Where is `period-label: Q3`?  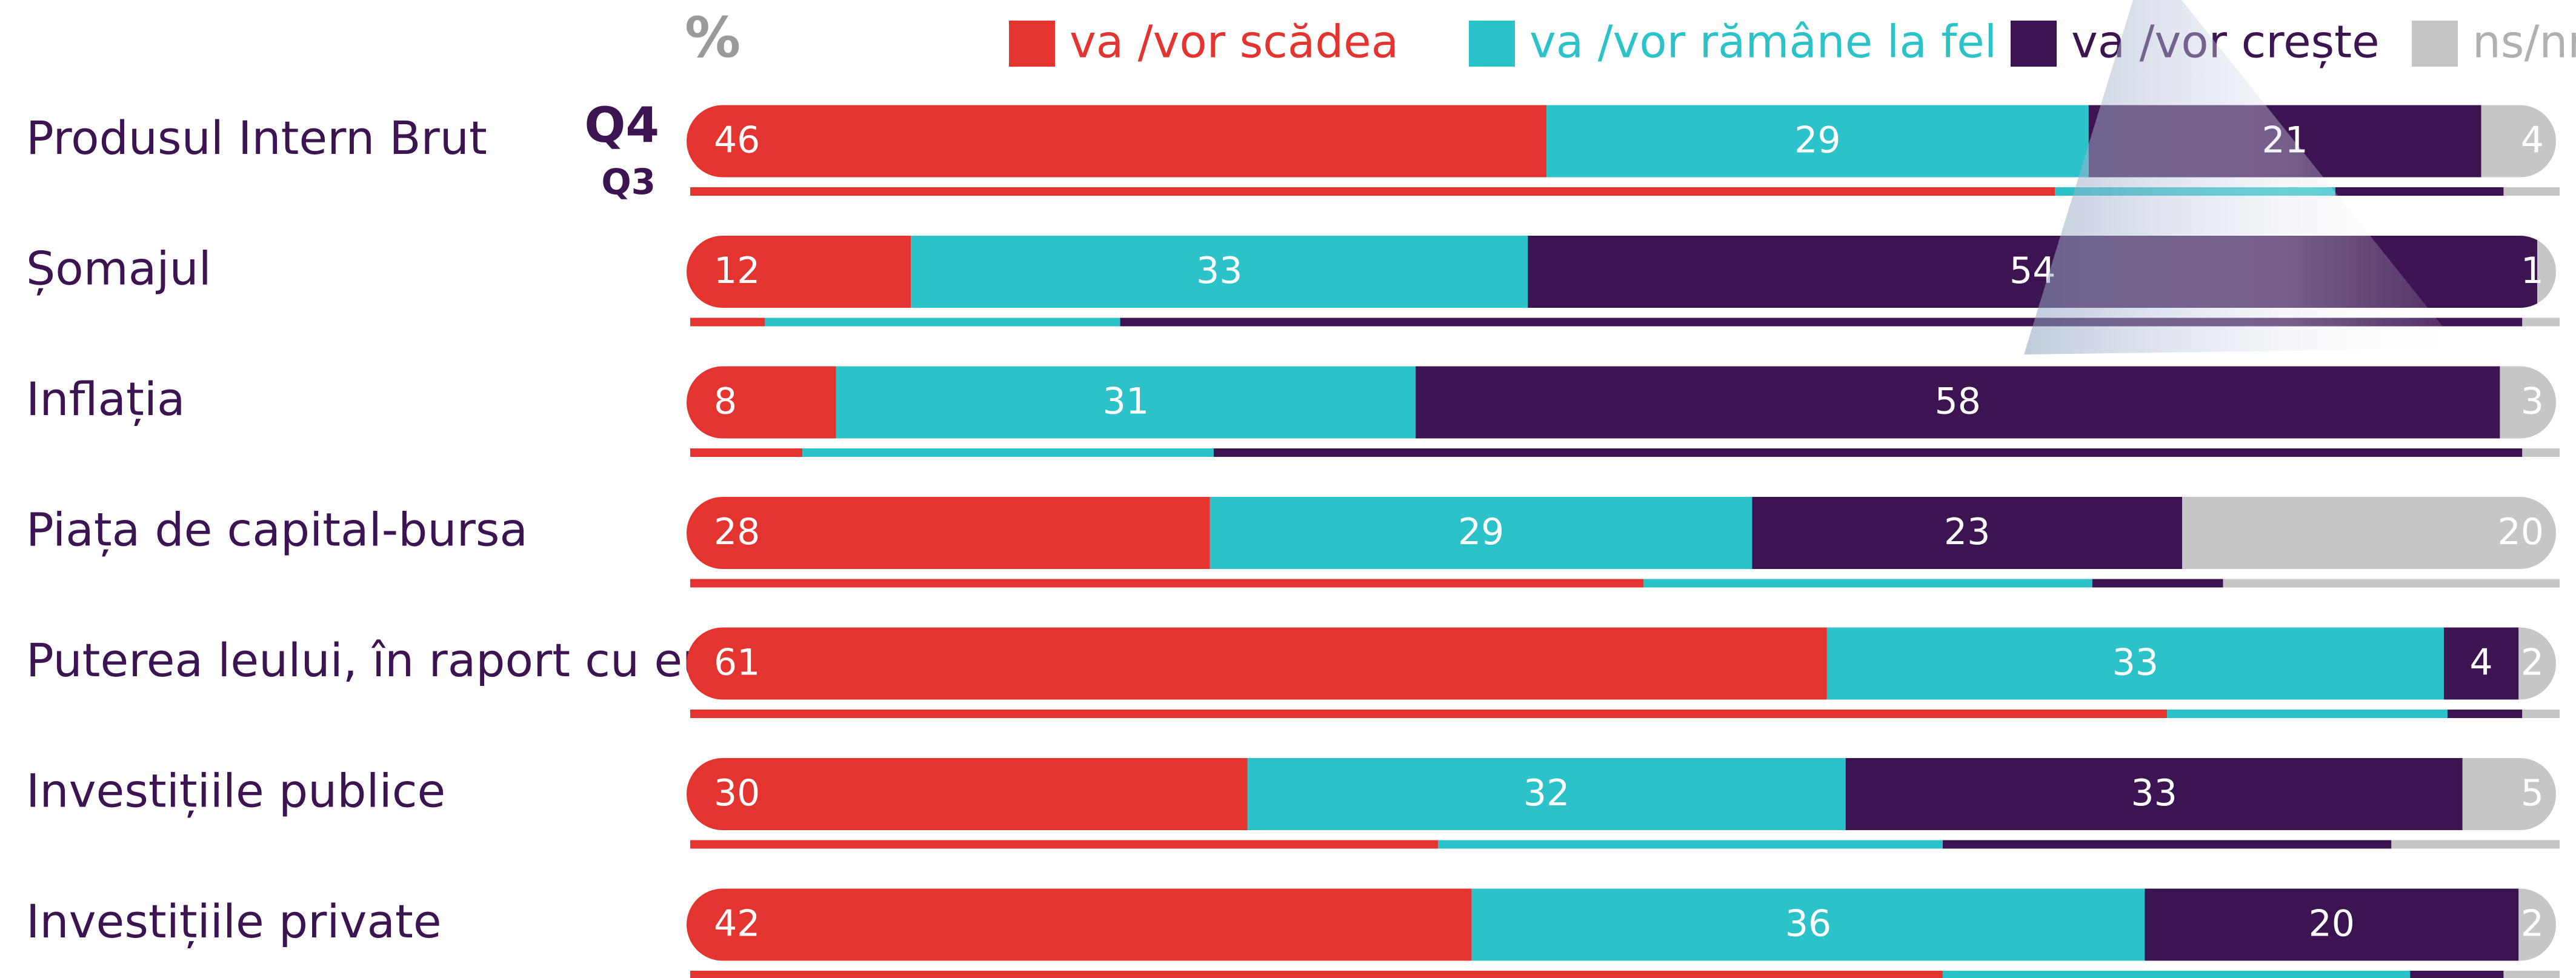 period-label: Q3 is located at coordinates (628, 181).